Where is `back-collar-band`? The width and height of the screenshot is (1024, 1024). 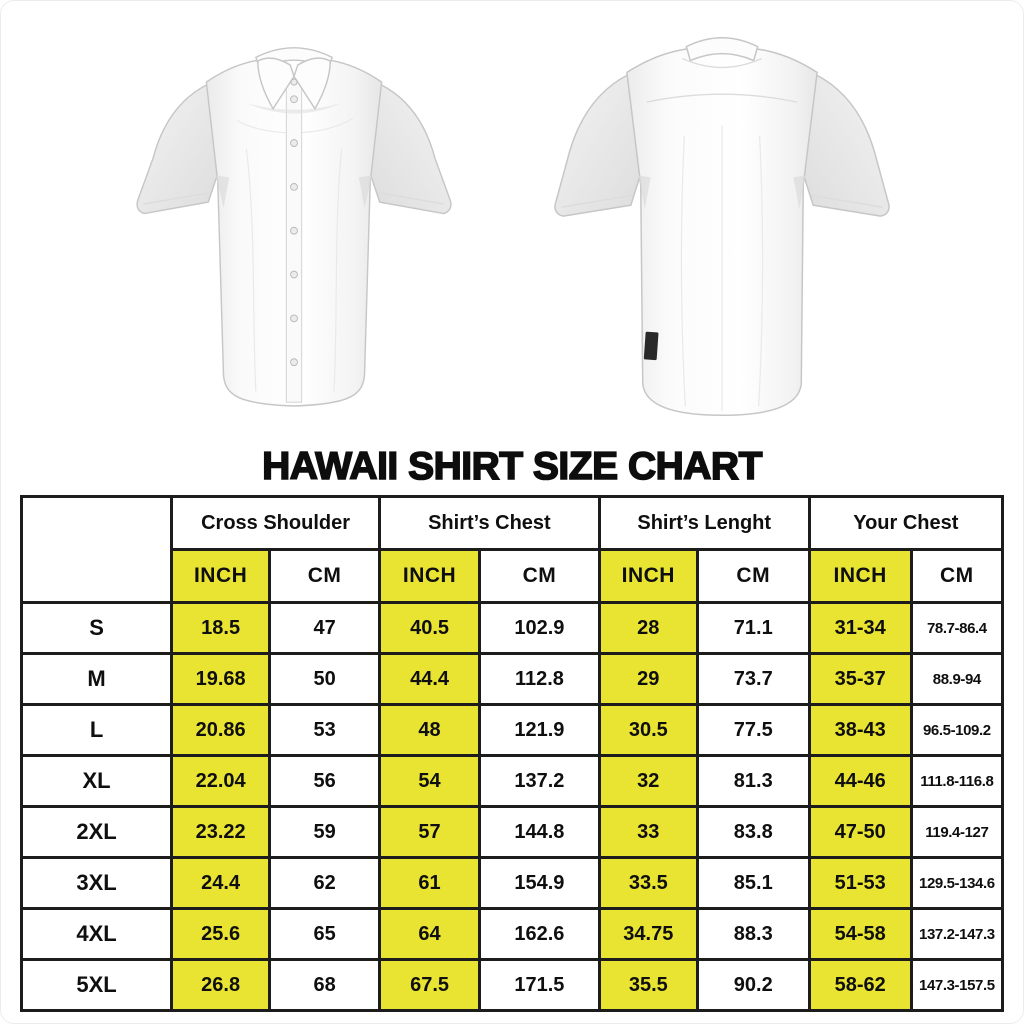 back-collar-band is located at coordinates (722, 49).